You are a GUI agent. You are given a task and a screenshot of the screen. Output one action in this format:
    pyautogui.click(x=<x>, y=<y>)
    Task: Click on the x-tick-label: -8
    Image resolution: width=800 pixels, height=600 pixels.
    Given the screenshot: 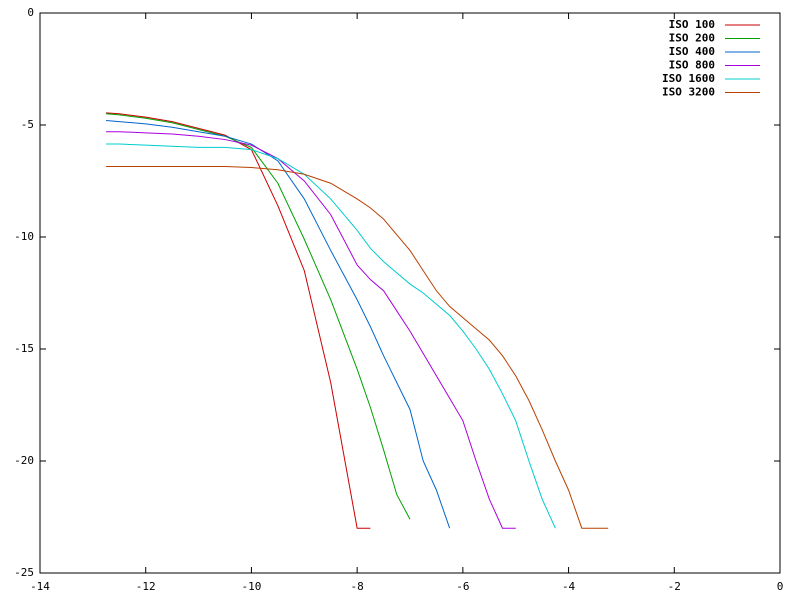 What is the action you would take?
    pyautogui.click(x=357, y=586)
    